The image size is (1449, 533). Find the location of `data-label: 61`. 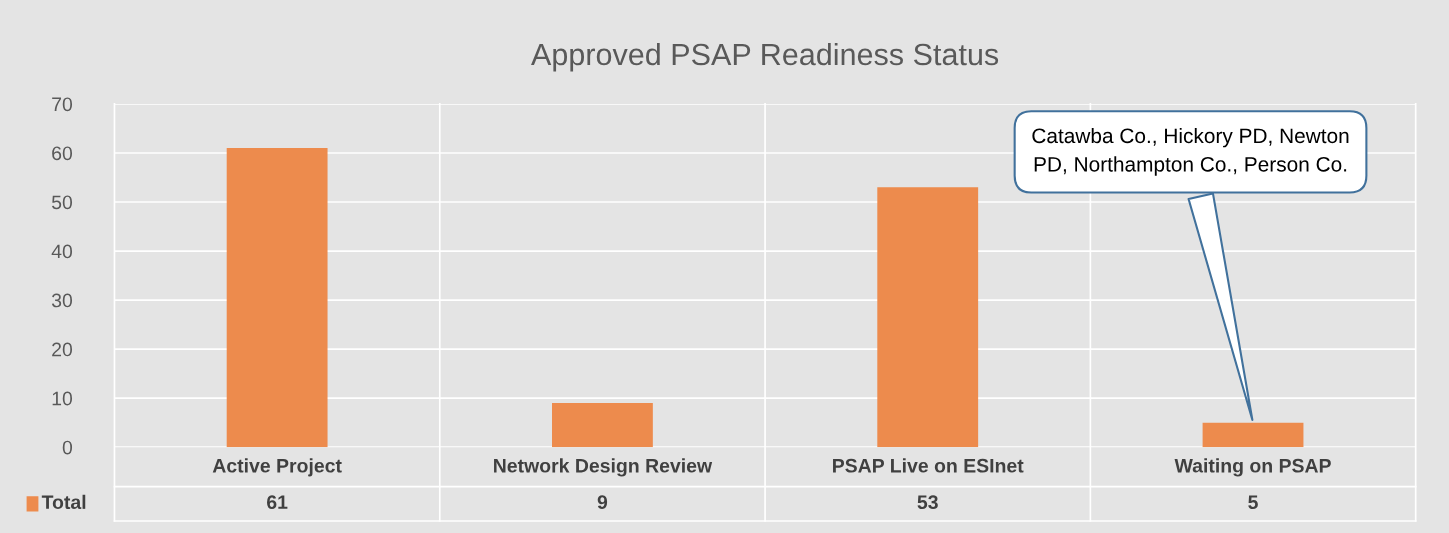

data-label: 61 is located at coordinates (277, 502).